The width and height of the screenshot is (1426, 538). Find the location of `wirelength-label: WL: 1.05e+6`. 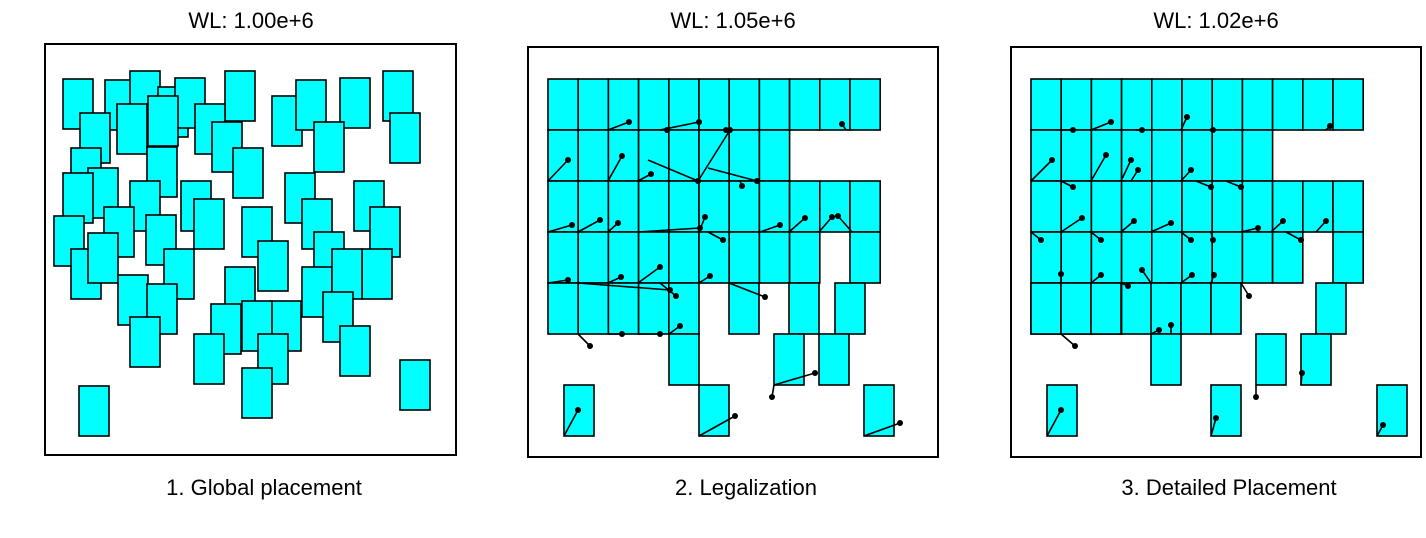

wirelength-label: WL: 1.05e+6 is located at coordinates (733, 20).